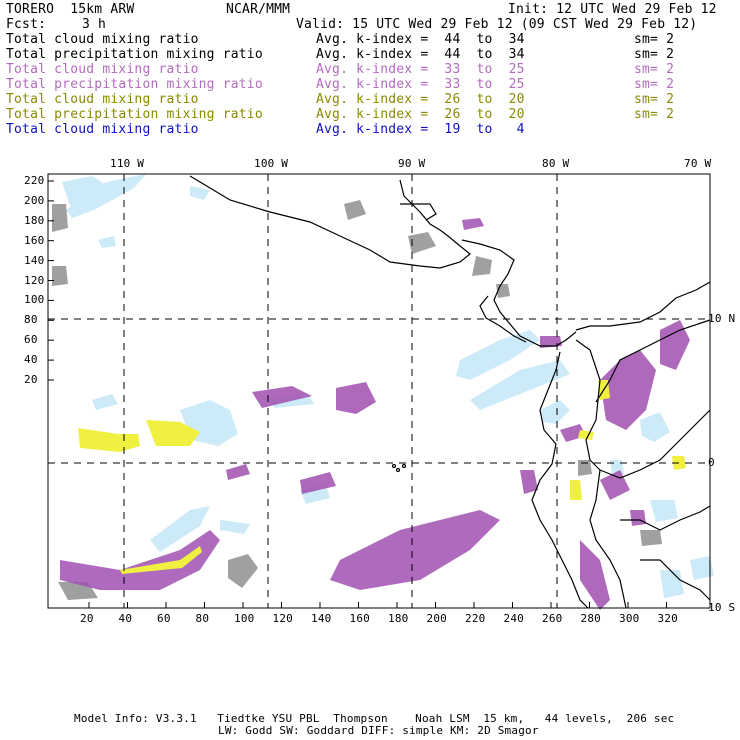  I want to click on x-tick-label: 20, so click(87, 618).